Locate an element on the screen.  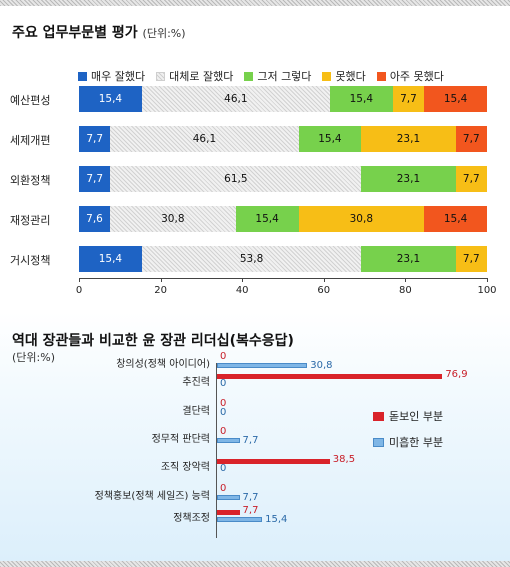
category-label: 예산편성 is located at coordinates (30, 100).